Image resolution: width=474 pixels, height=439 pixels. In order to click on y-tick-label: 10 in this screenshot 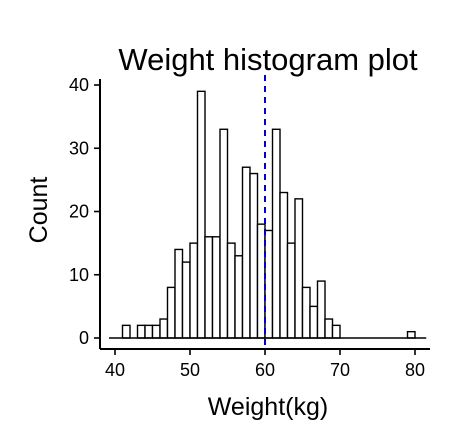, I will do `click(79, 275)`.